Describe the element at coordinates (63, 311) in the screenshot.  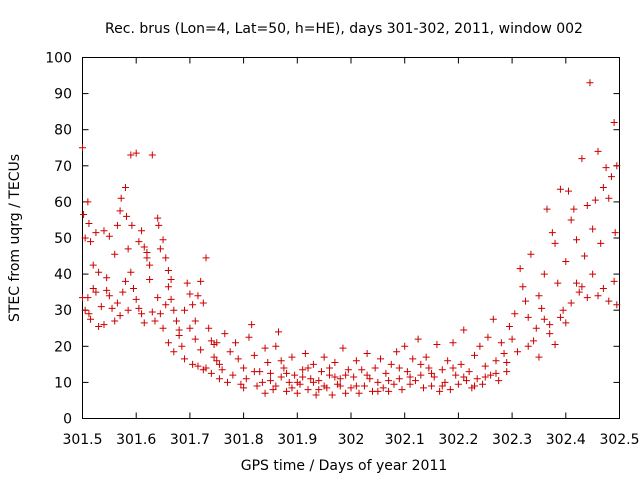
I see `y-tick-label: 30` at that location.